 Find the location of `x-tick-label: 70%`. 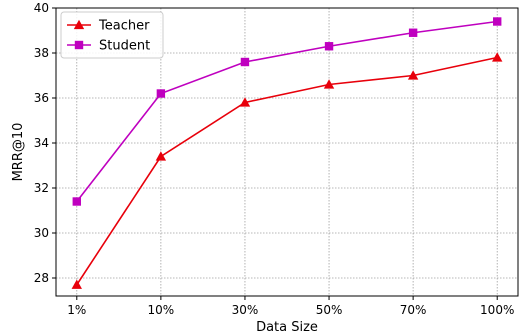

x-tick-label: 70% is located at coordinates (413, 310).